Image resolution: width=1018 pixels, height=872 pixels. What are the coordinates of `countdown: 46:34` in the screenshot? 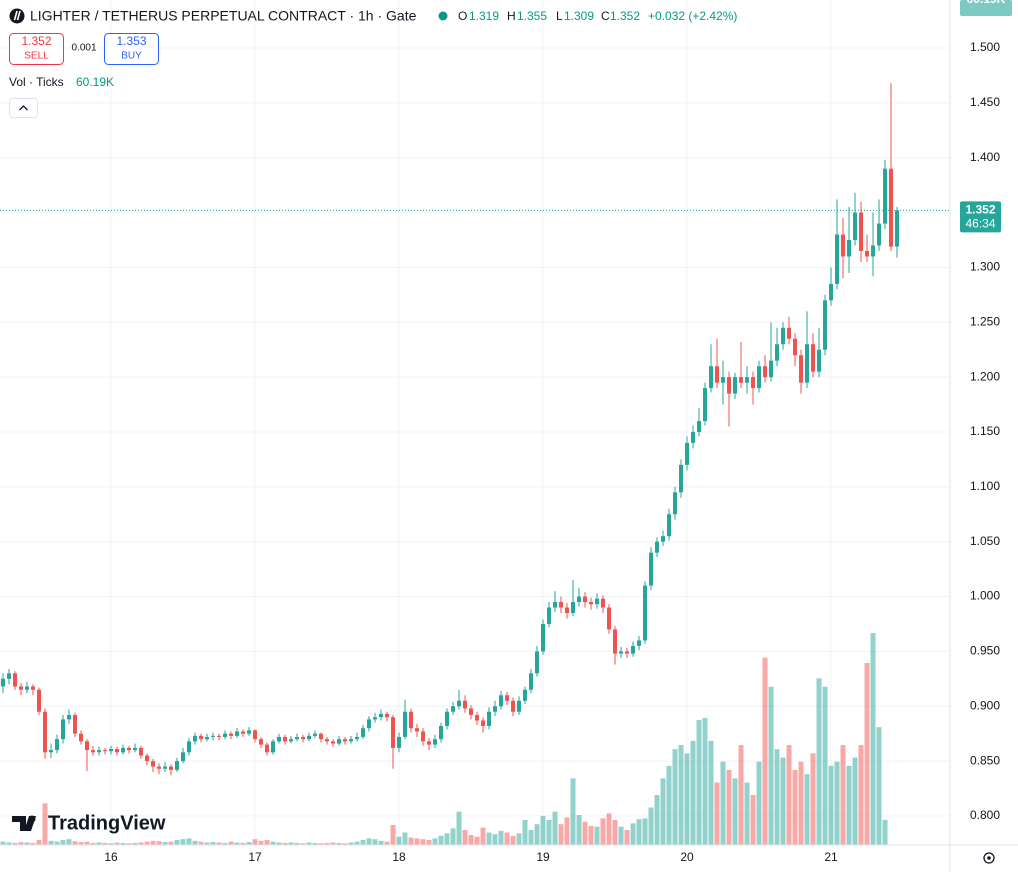 It's located at (980, 224).